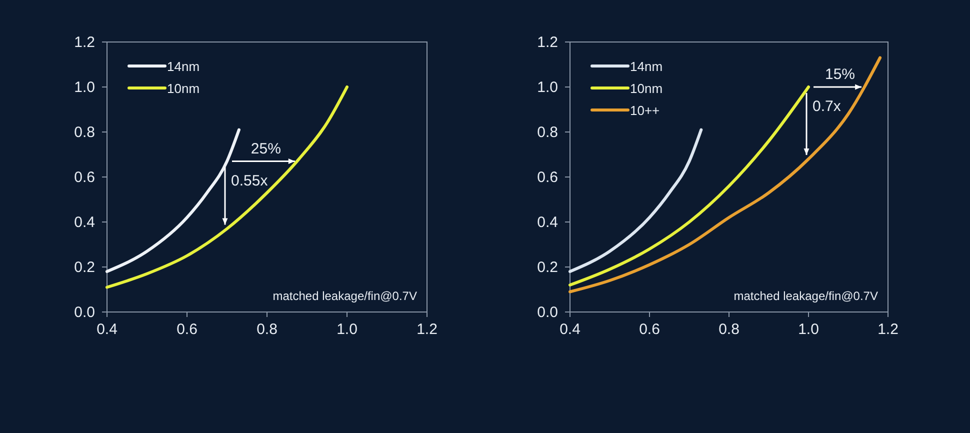 The image size is (970, 433). I want to click on legend-label: 10++, so click(645, 110).